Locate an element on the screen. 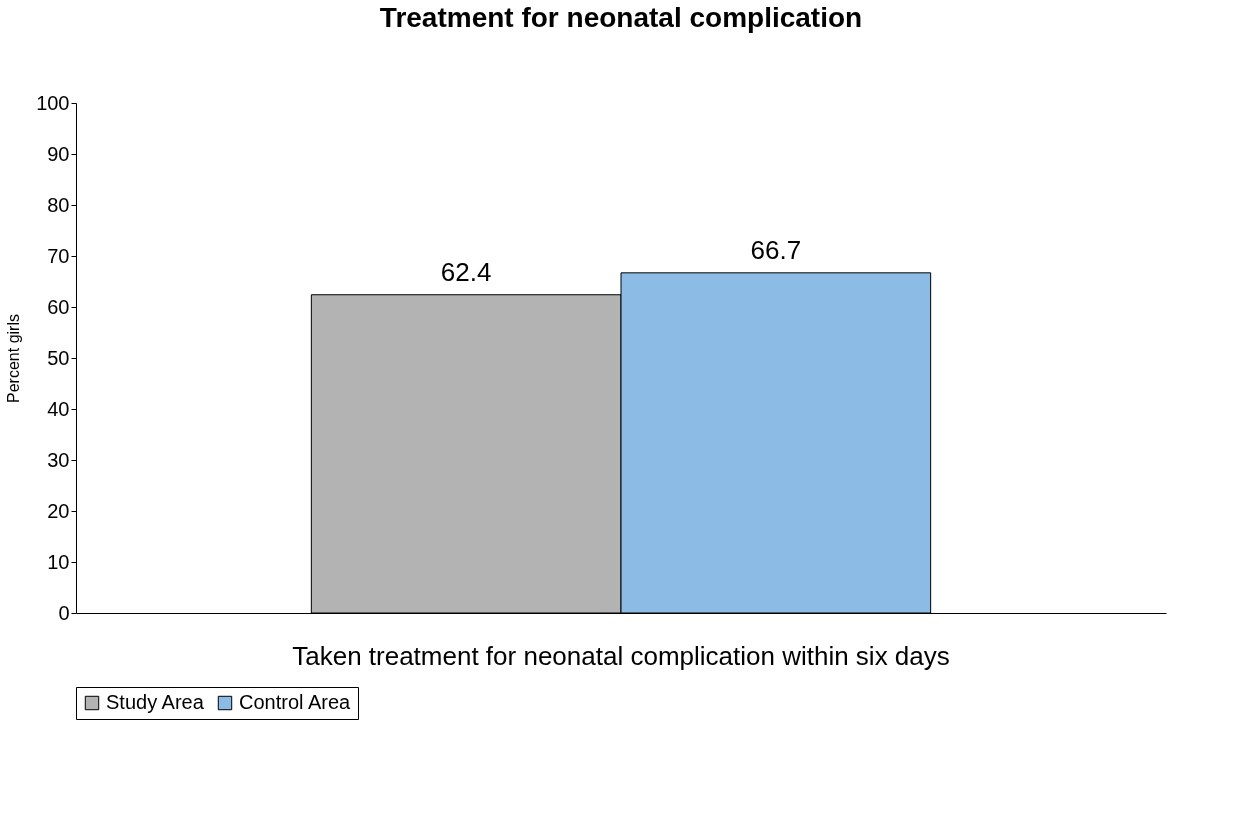 The height and width of the screenshot is (838, 1251). y-tick-label: 30 is located at coordinates (58, 459).